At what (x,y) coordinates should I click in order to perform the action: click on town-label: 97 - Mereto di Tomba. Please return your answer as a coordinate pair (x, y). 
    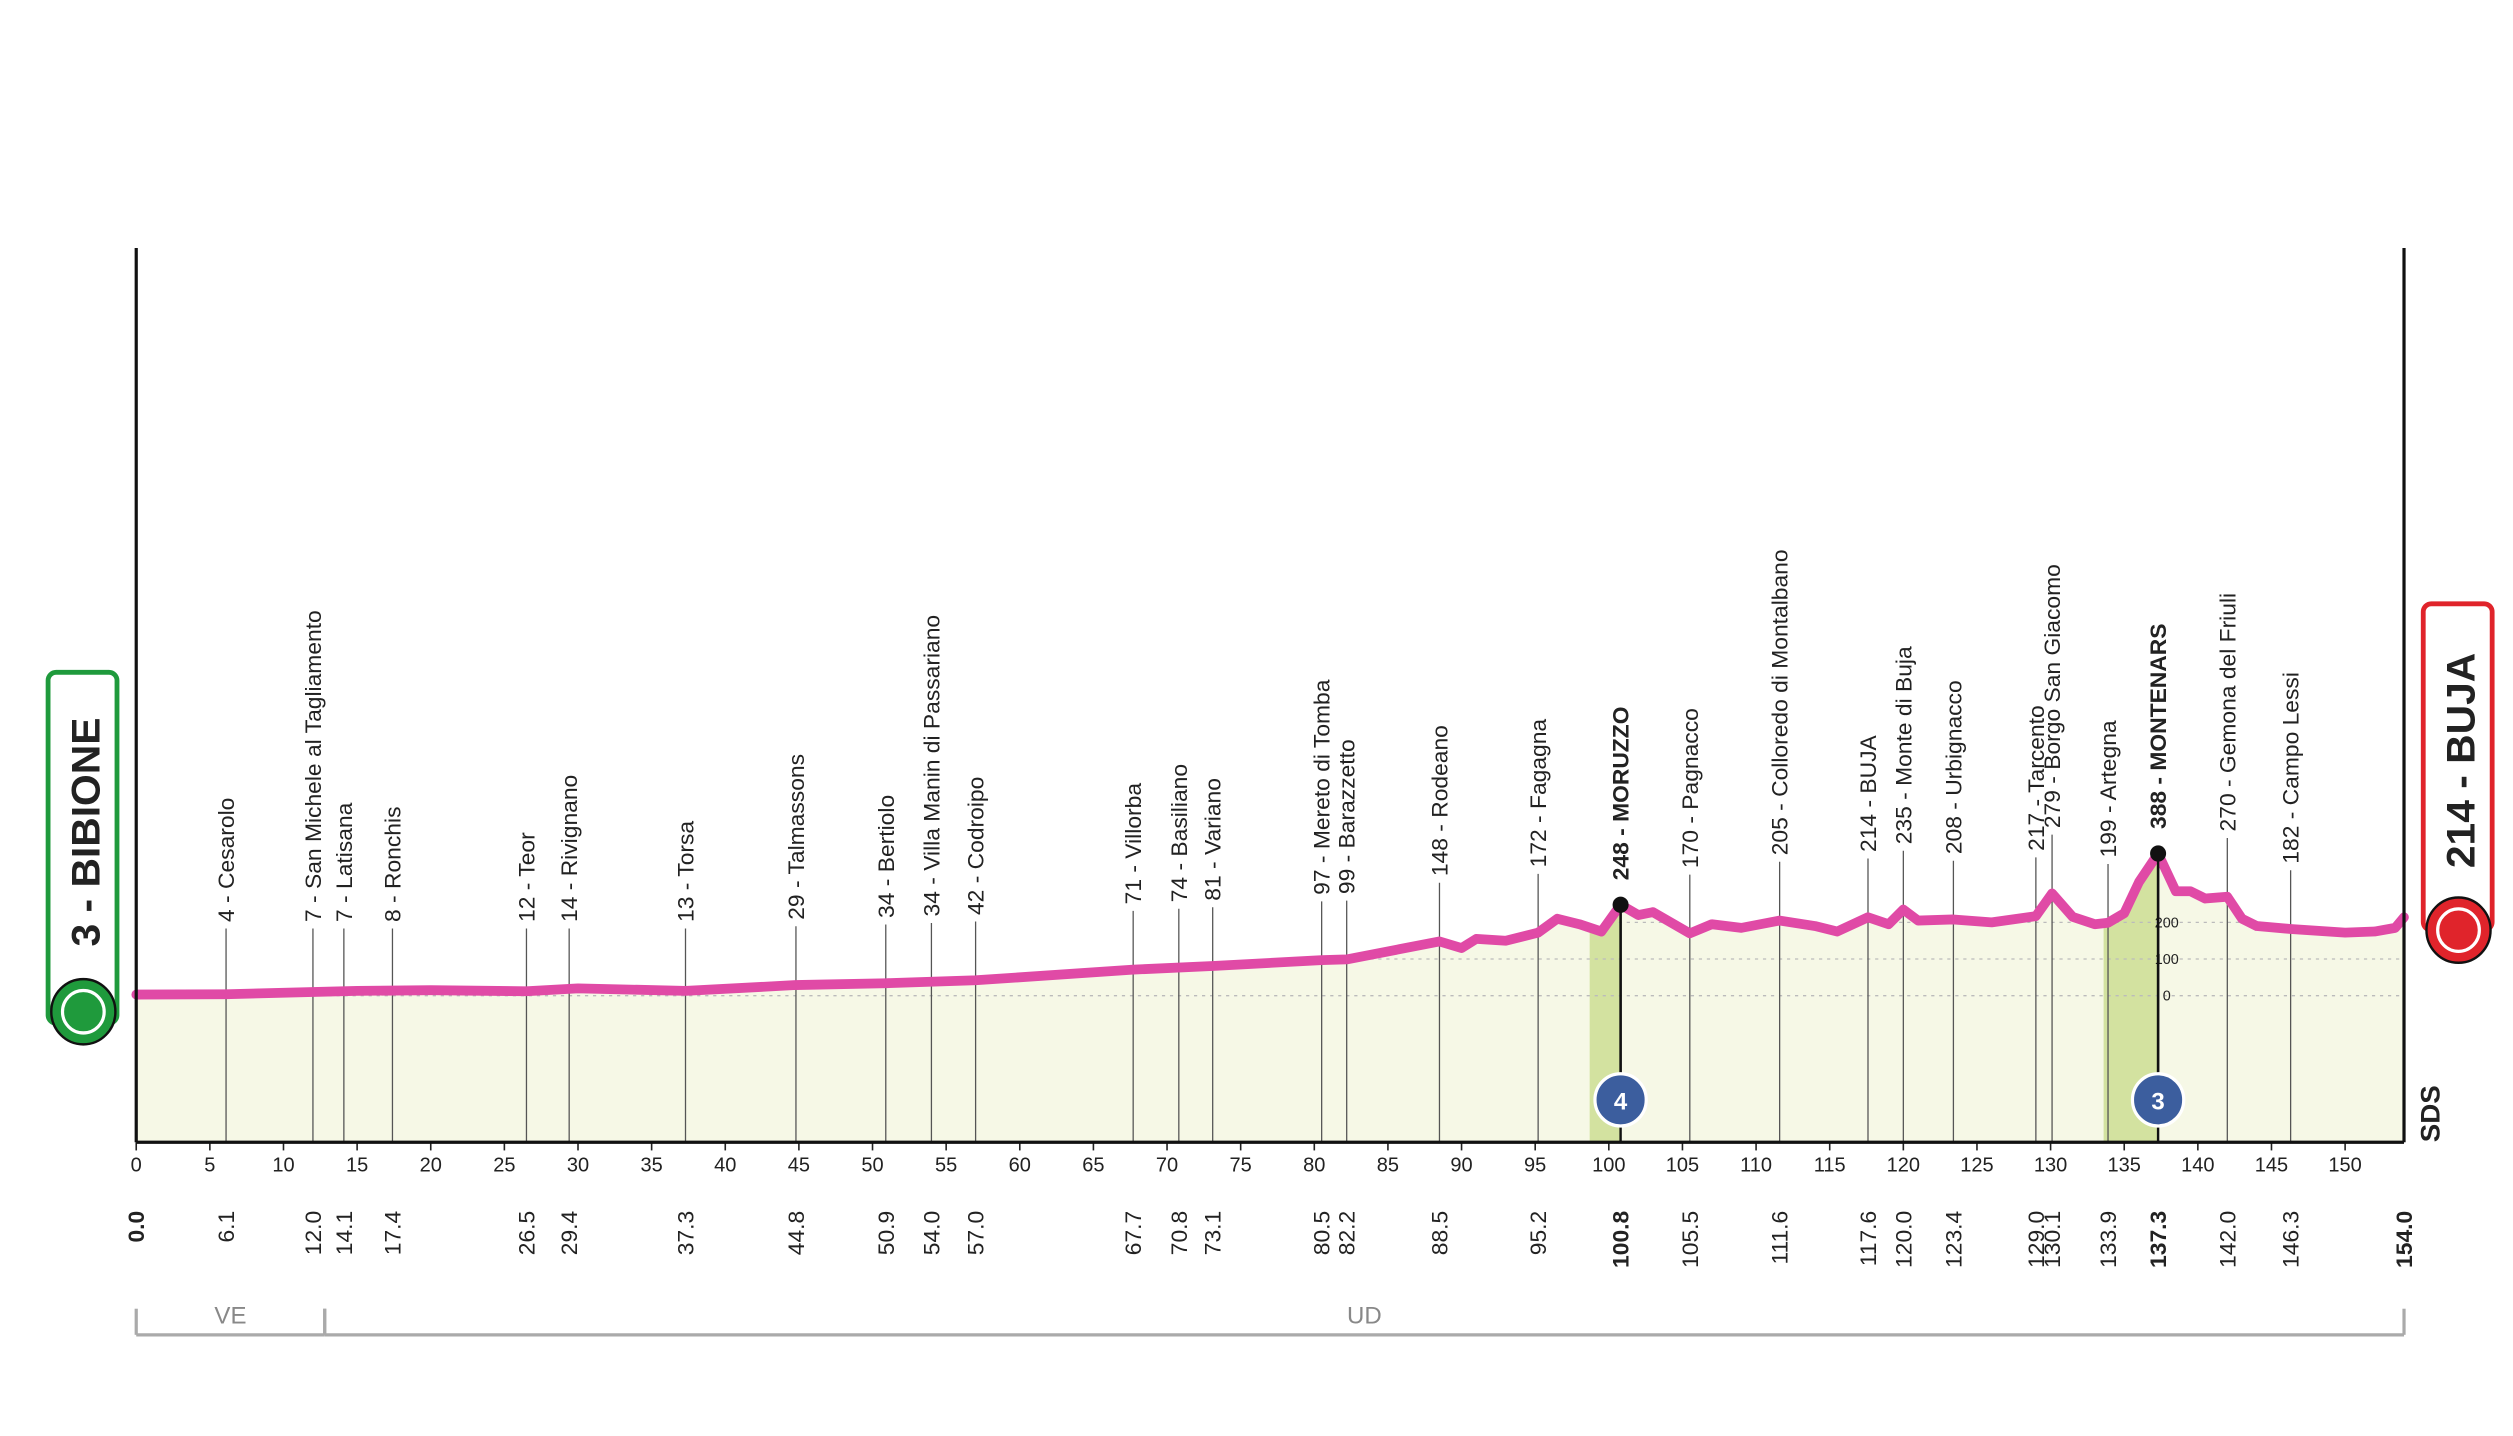
    Looking at the image, I should click on (1322, 787).